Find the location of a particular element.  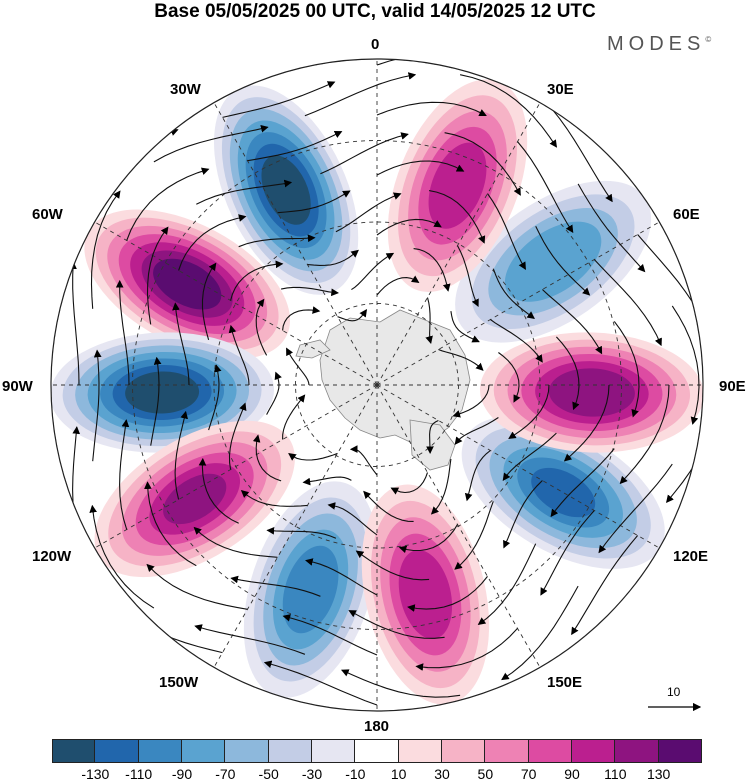

colorbar-tick-label: -110 is located at coordinates (139, 774).